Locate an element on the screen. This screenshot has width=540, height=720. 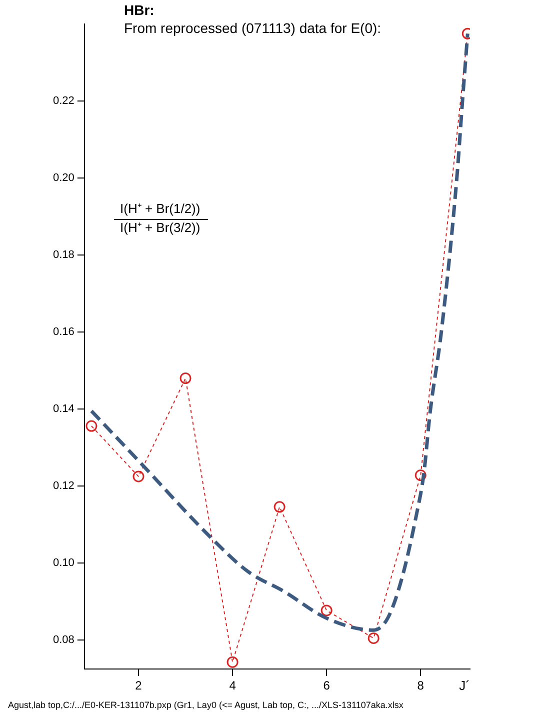
x-tick-label: 4 is located at coordinates (232, 685).